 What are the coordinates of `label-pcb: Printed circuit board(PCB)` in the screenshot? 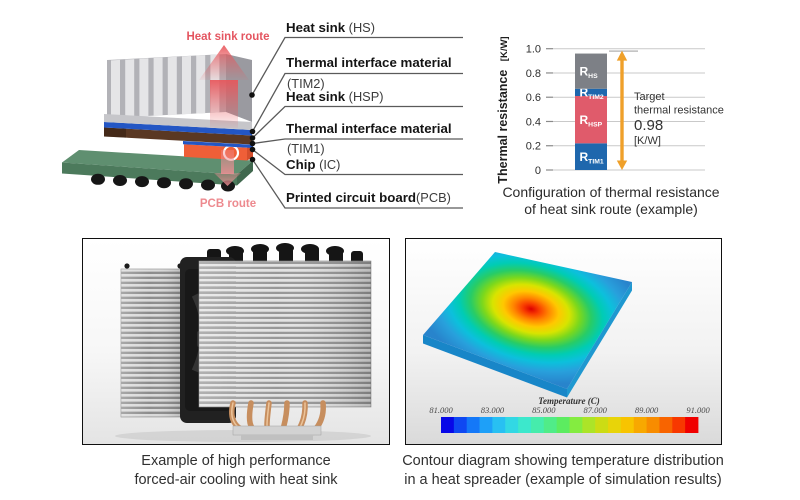 It's located at (368, 197).